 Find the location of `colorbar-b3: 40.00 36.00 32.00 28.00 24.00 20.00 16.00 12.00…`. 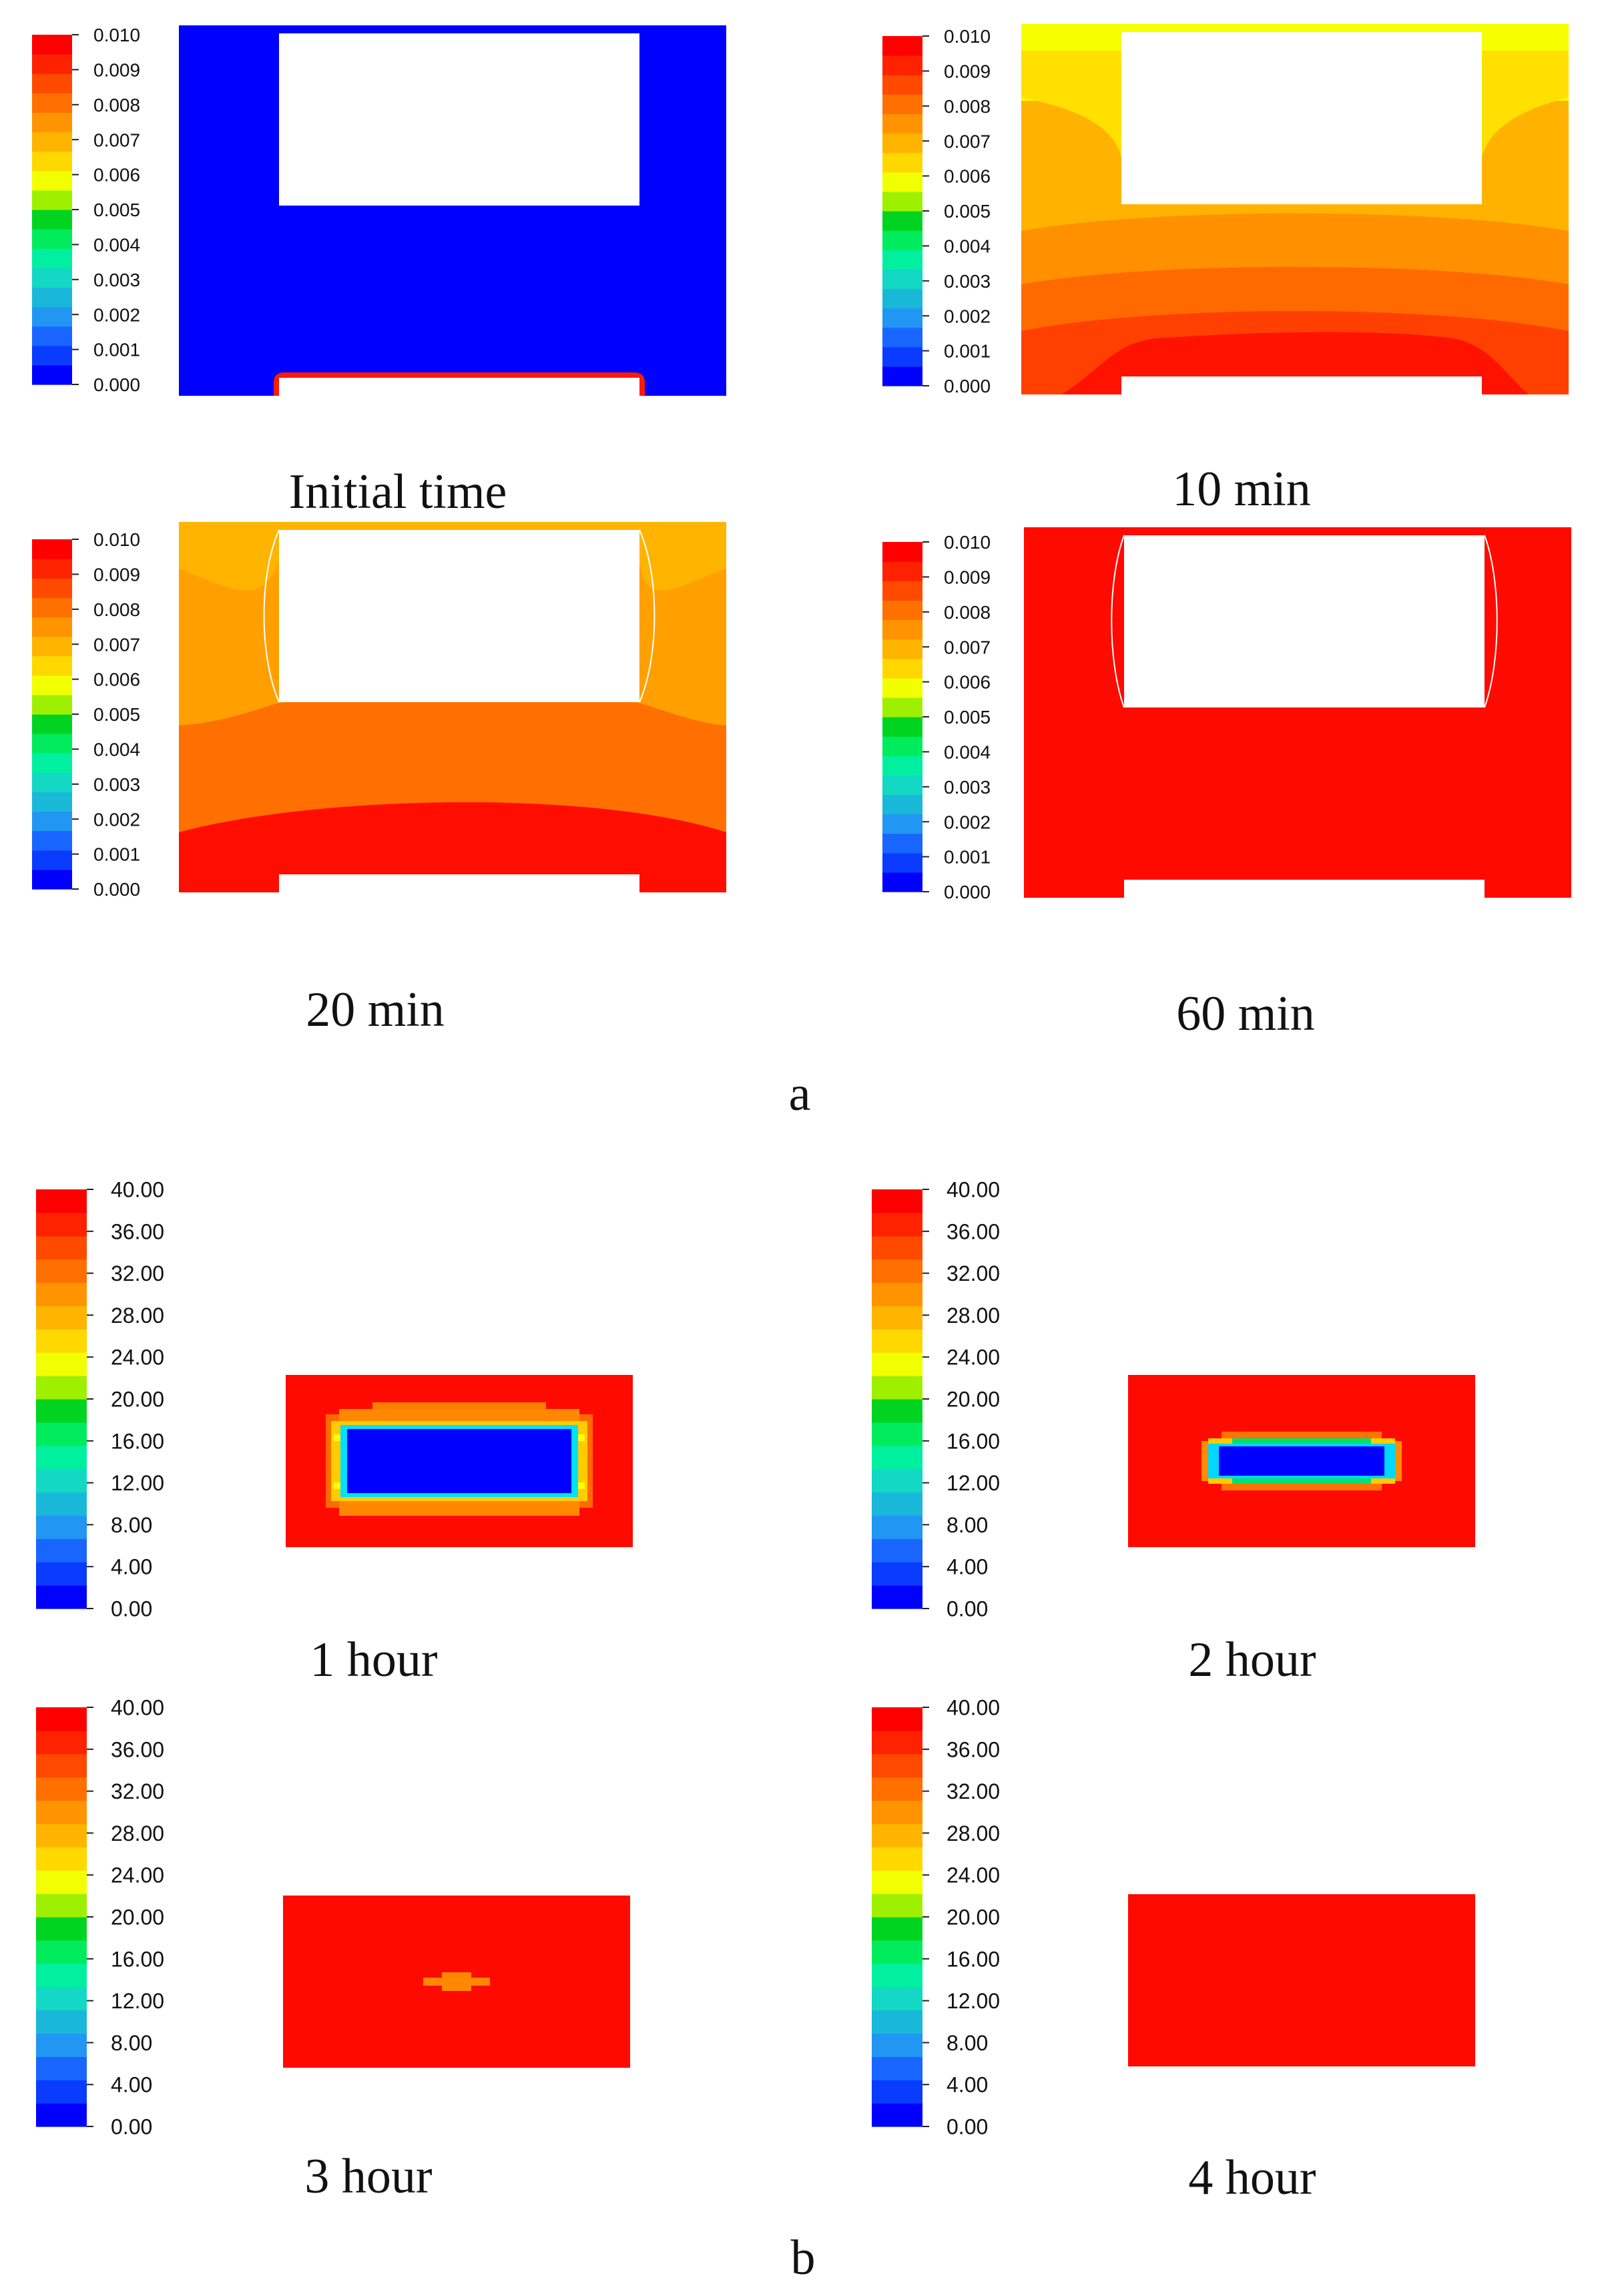

colorbar-b3: 40.00 36.00 32.00 28.00 24.00 20.00 16.00 12.00… is located at coordinates (100, 1917).